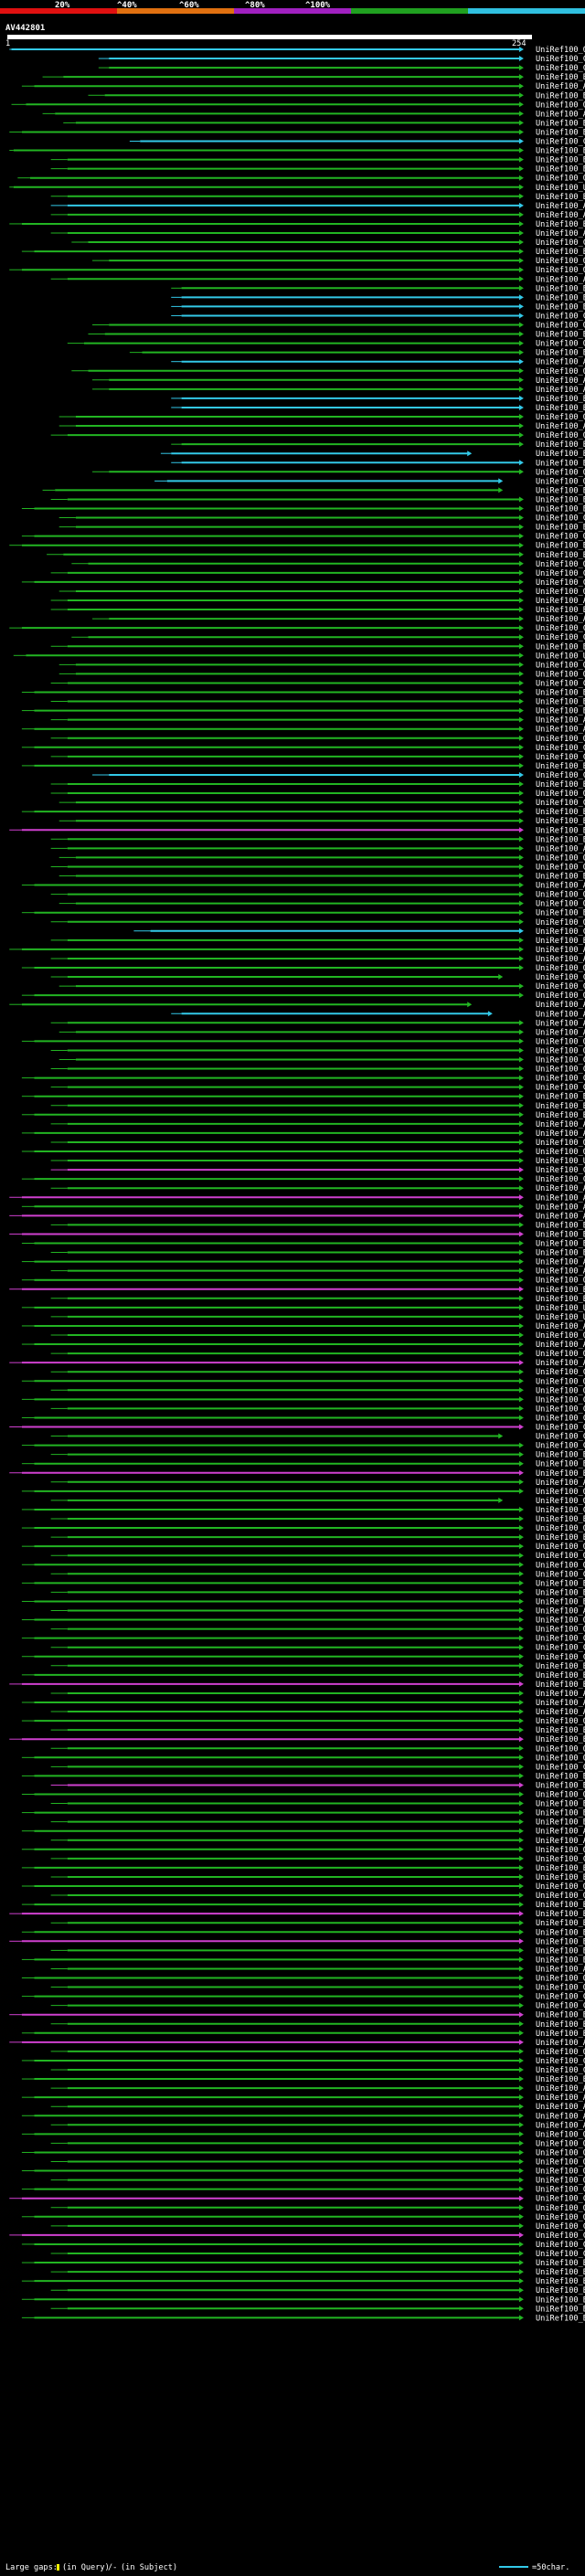  What do you see at coordinates (561, 2272) in the screenshot?
I see `hit-label: UniRef100_B9HMY1` at bounding box center [561, 2272].